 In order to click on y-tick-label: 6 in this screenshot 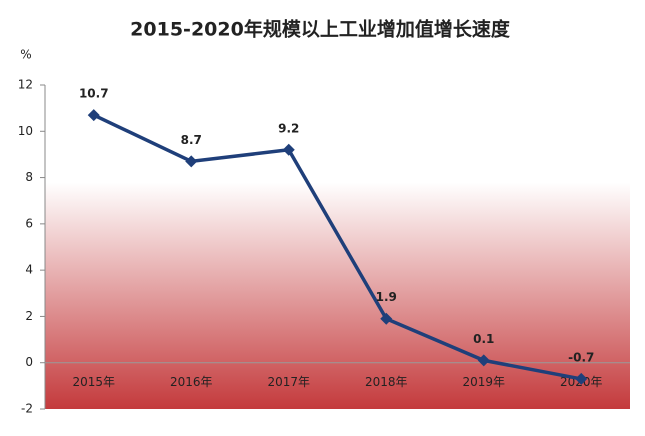, I will do `click(29, 223)`.